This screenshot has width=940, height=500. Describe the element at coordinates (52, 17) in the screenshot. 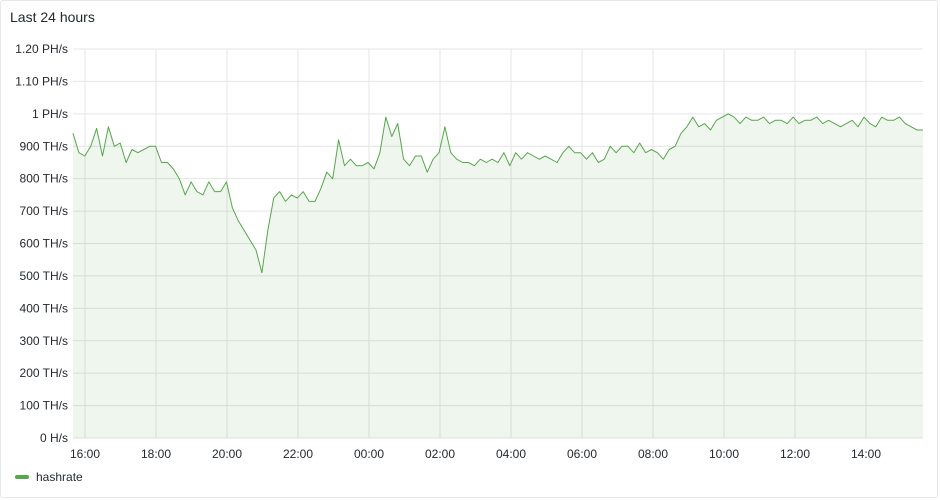

I see `panel-title: Last 24 hours` at that location.